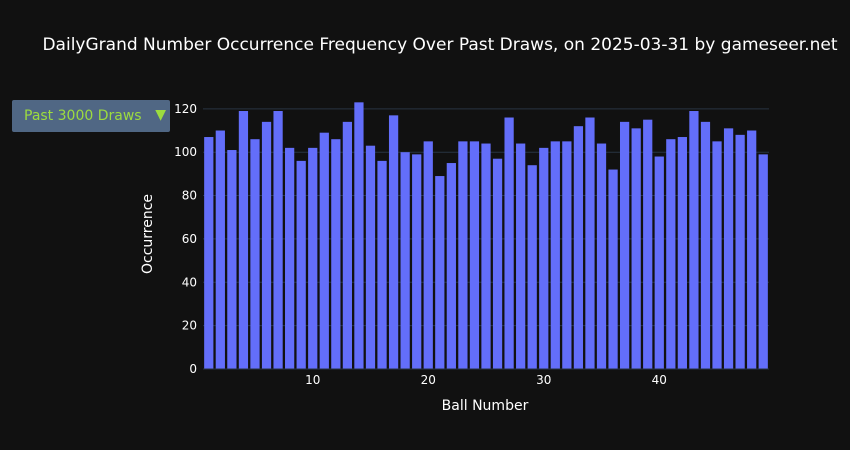  I want to click on x-tick-label: 10, so click(312, 380).